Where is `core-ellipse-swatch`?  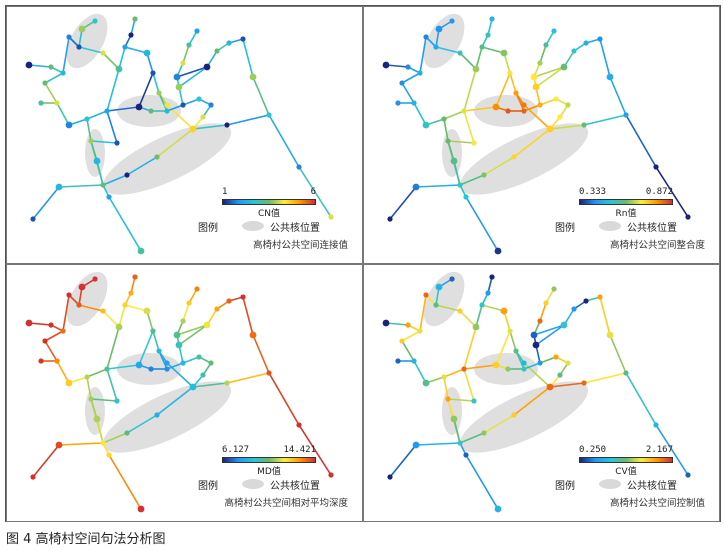 core-ellipse-swatch is located at coordinates (610, 226).